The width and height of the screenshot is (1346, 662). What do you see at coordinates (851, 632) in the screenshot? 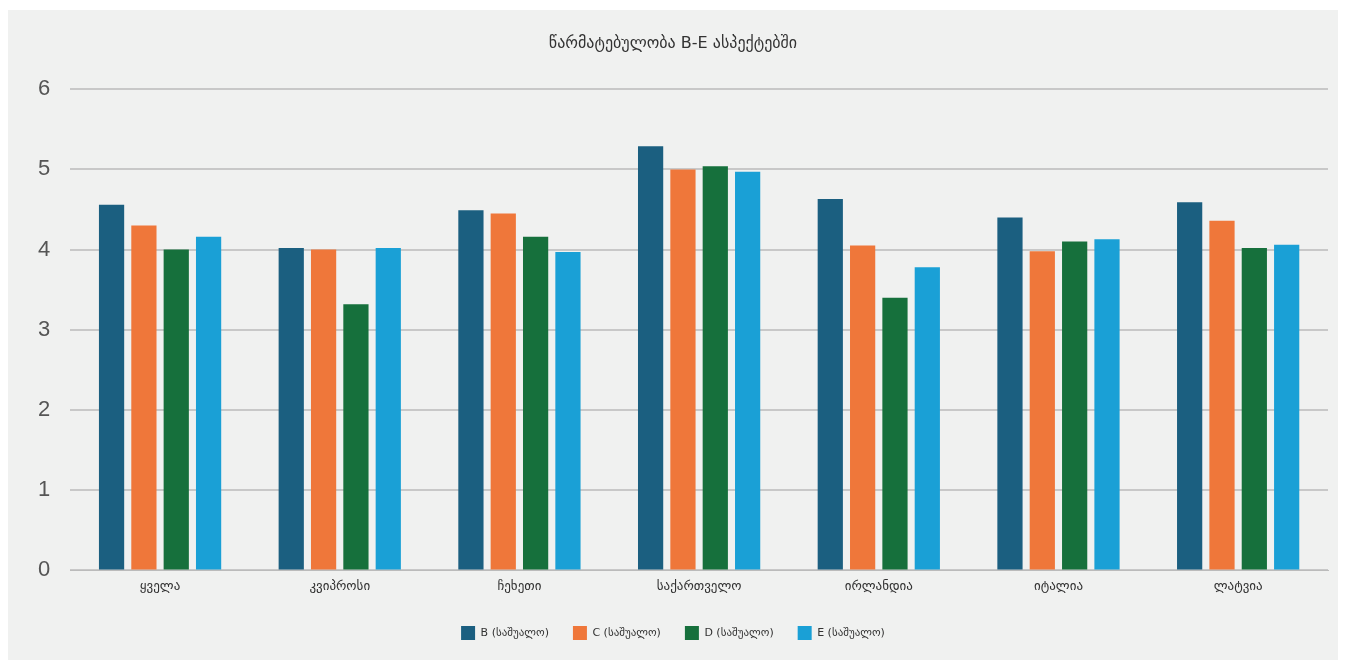
I see `legend-label: E (საშუალო)` at bounding box center [851, 632].